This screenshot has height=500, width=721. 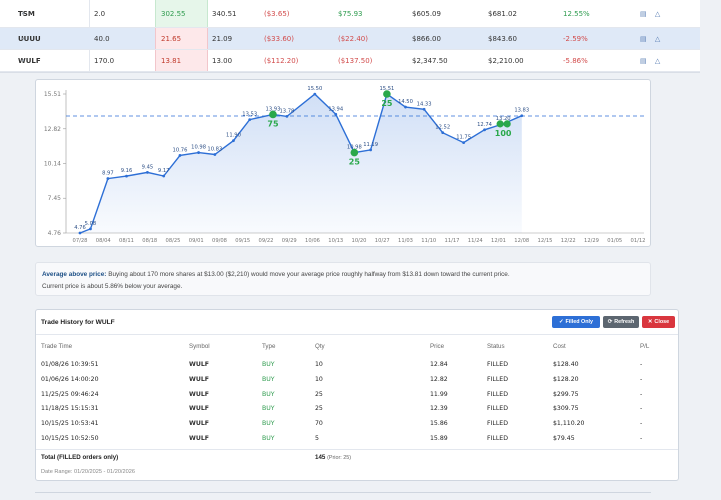 What do you see at coordinates (104, 60) in the screenshot?
I see `position-qty: 170.0` at bounding box center [104, 60].